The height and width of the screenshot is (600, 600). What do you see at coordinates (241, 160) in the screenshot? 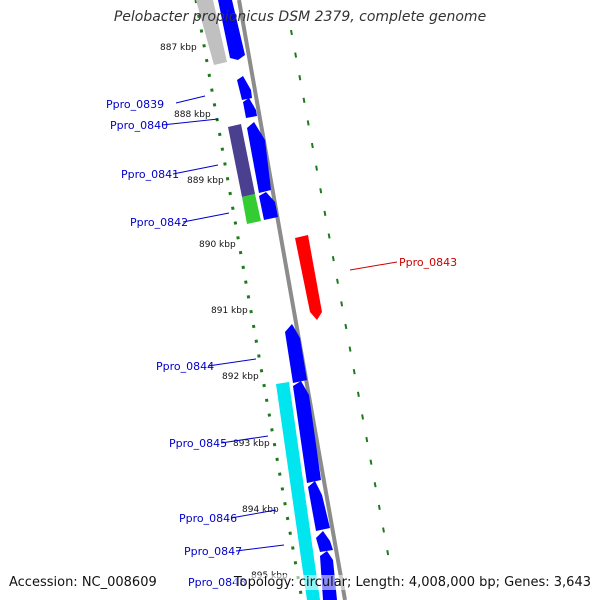
I see `feature-band-purple` at bounding box center [241, 160].